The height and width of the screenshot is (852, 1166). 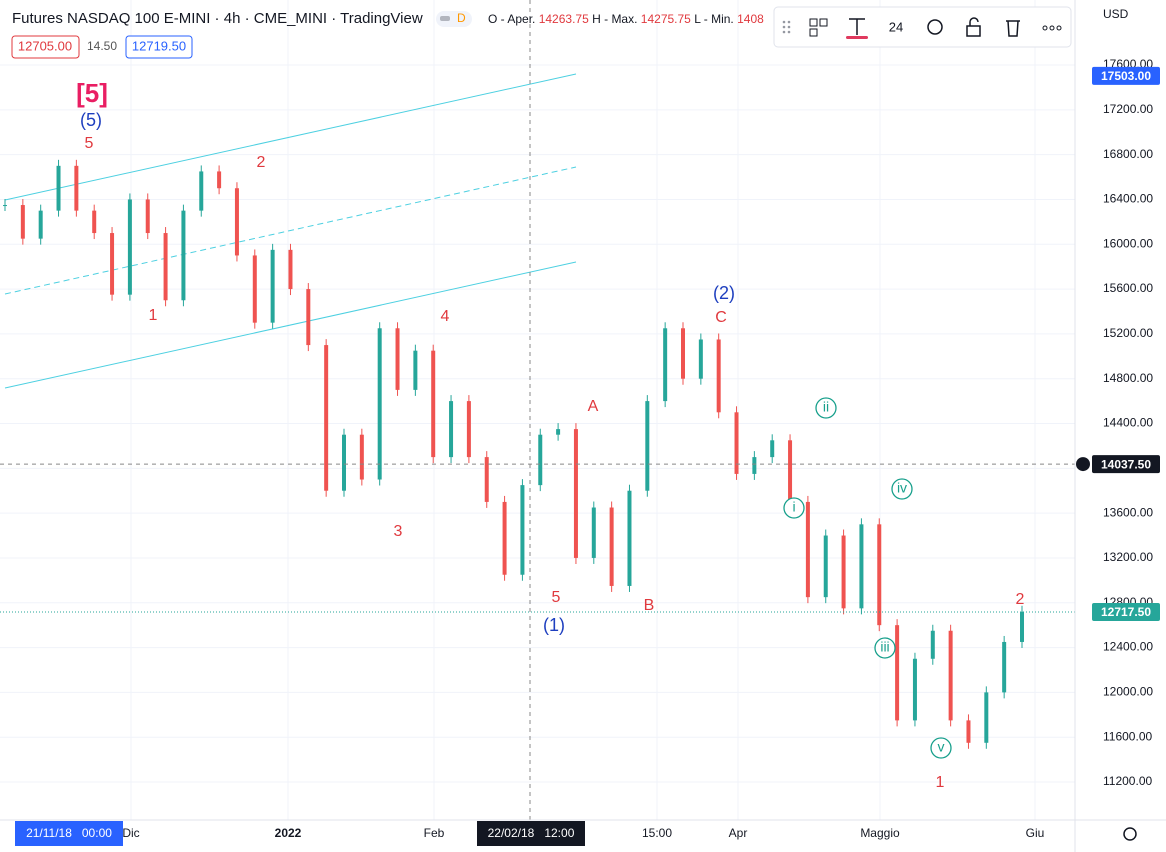 I want to click on price-marker, so click(x=1126, y=75).